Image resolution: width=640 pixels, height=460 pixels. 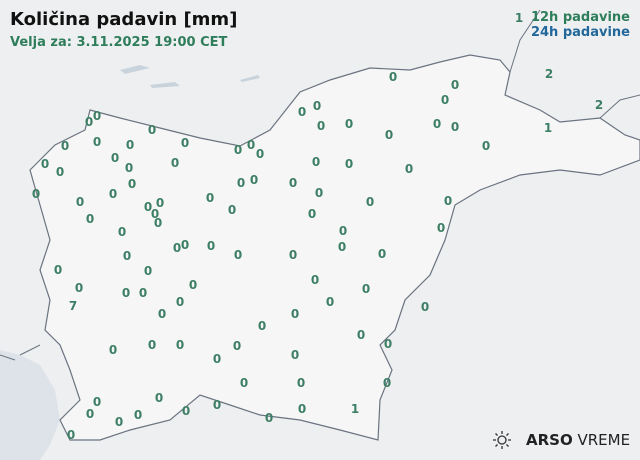 What do you see at coordinates (73, 306) in the screenshot?
I see `station-value: 7` at bounding box center [73, 306].